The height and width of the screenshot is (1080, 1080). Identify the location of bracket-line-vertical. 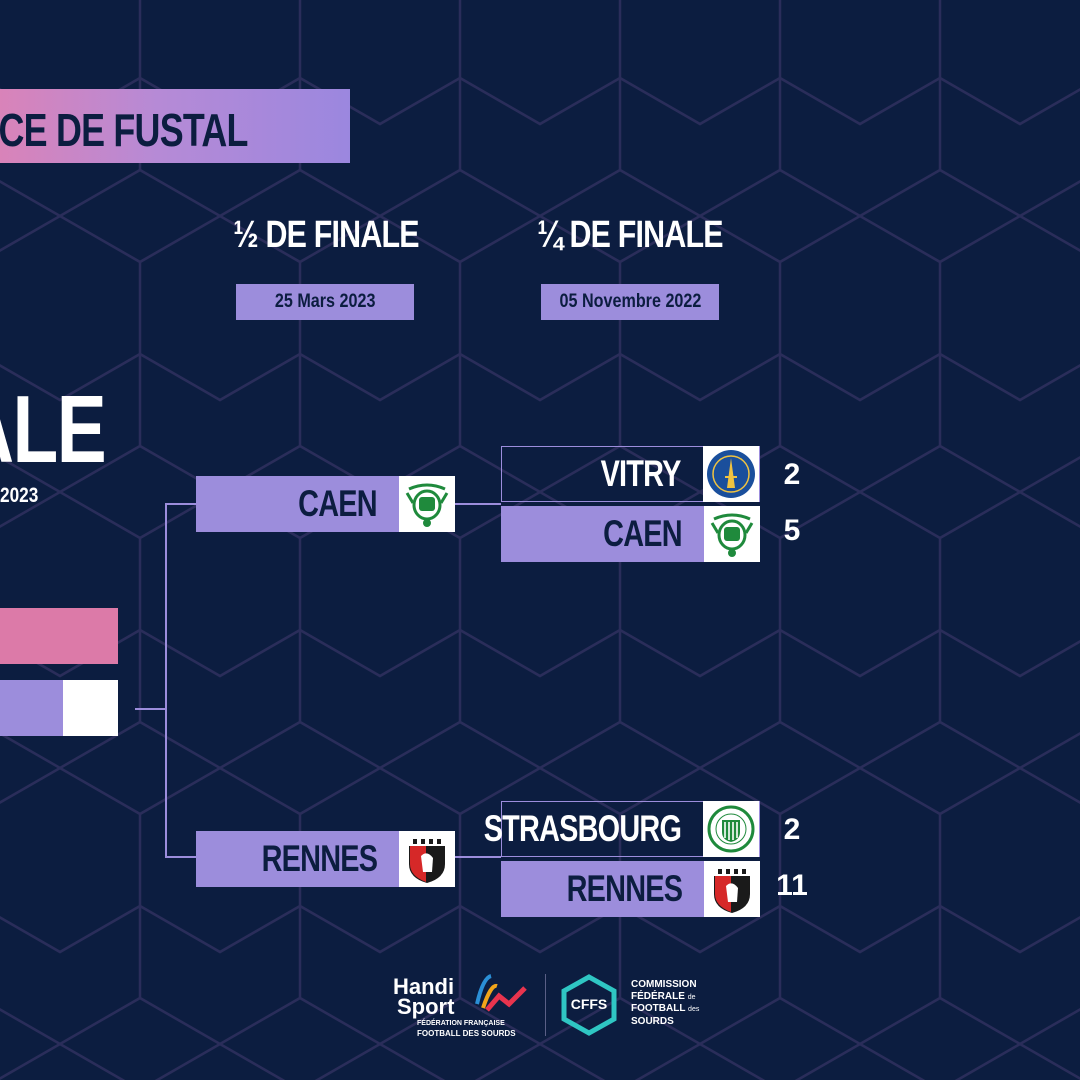
(166, 680).